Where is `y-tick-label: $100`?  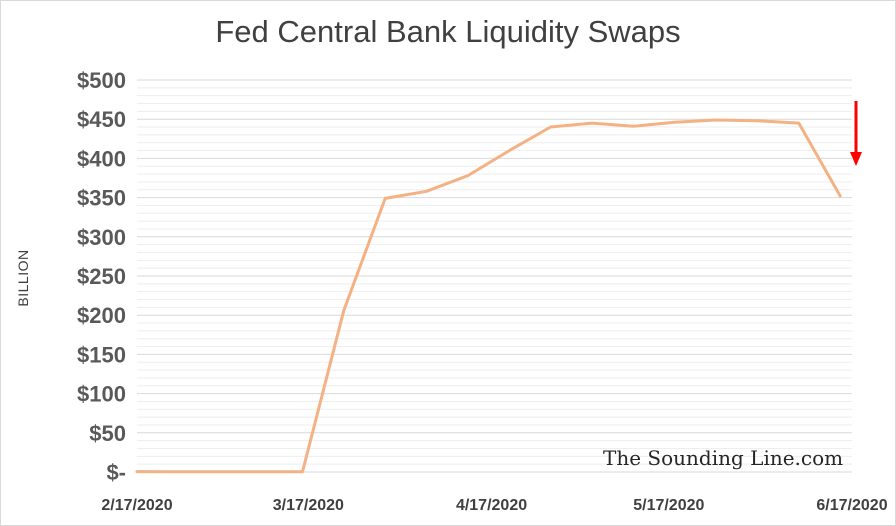
y-tick-label: $100 is located at coordinates (101, 394).